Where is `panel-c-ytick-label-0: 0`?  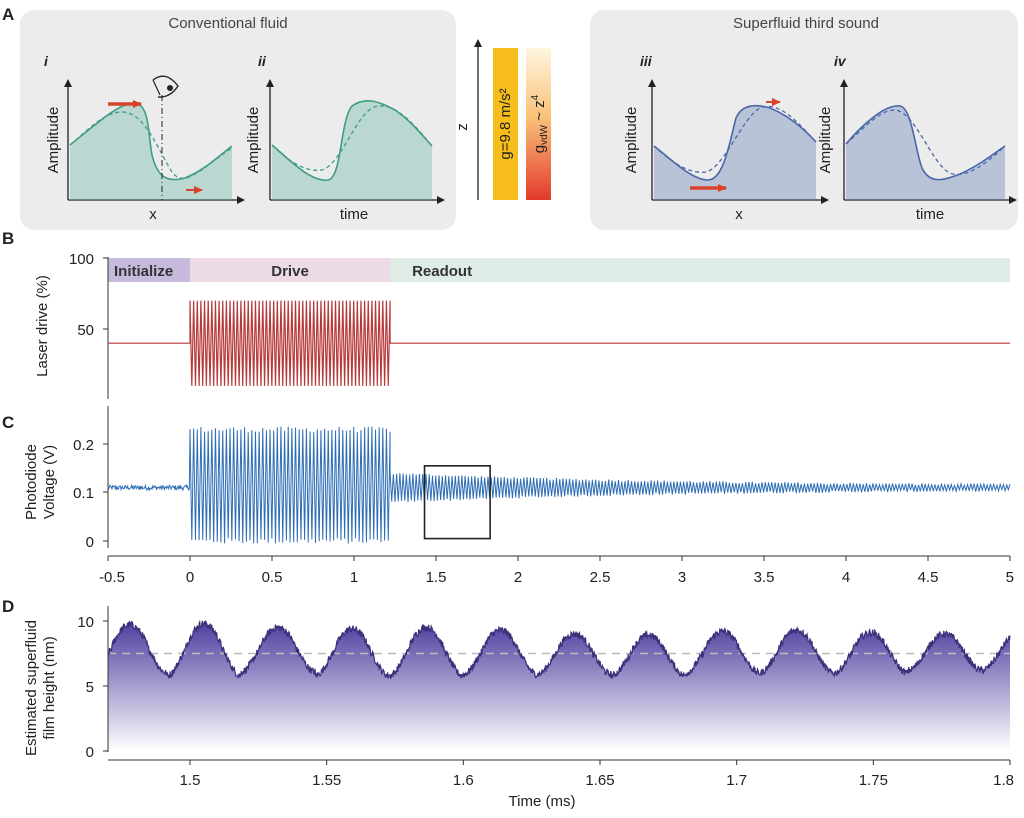
panel-c-ytick-label-0: 0 is located at coordinates (90, 542).